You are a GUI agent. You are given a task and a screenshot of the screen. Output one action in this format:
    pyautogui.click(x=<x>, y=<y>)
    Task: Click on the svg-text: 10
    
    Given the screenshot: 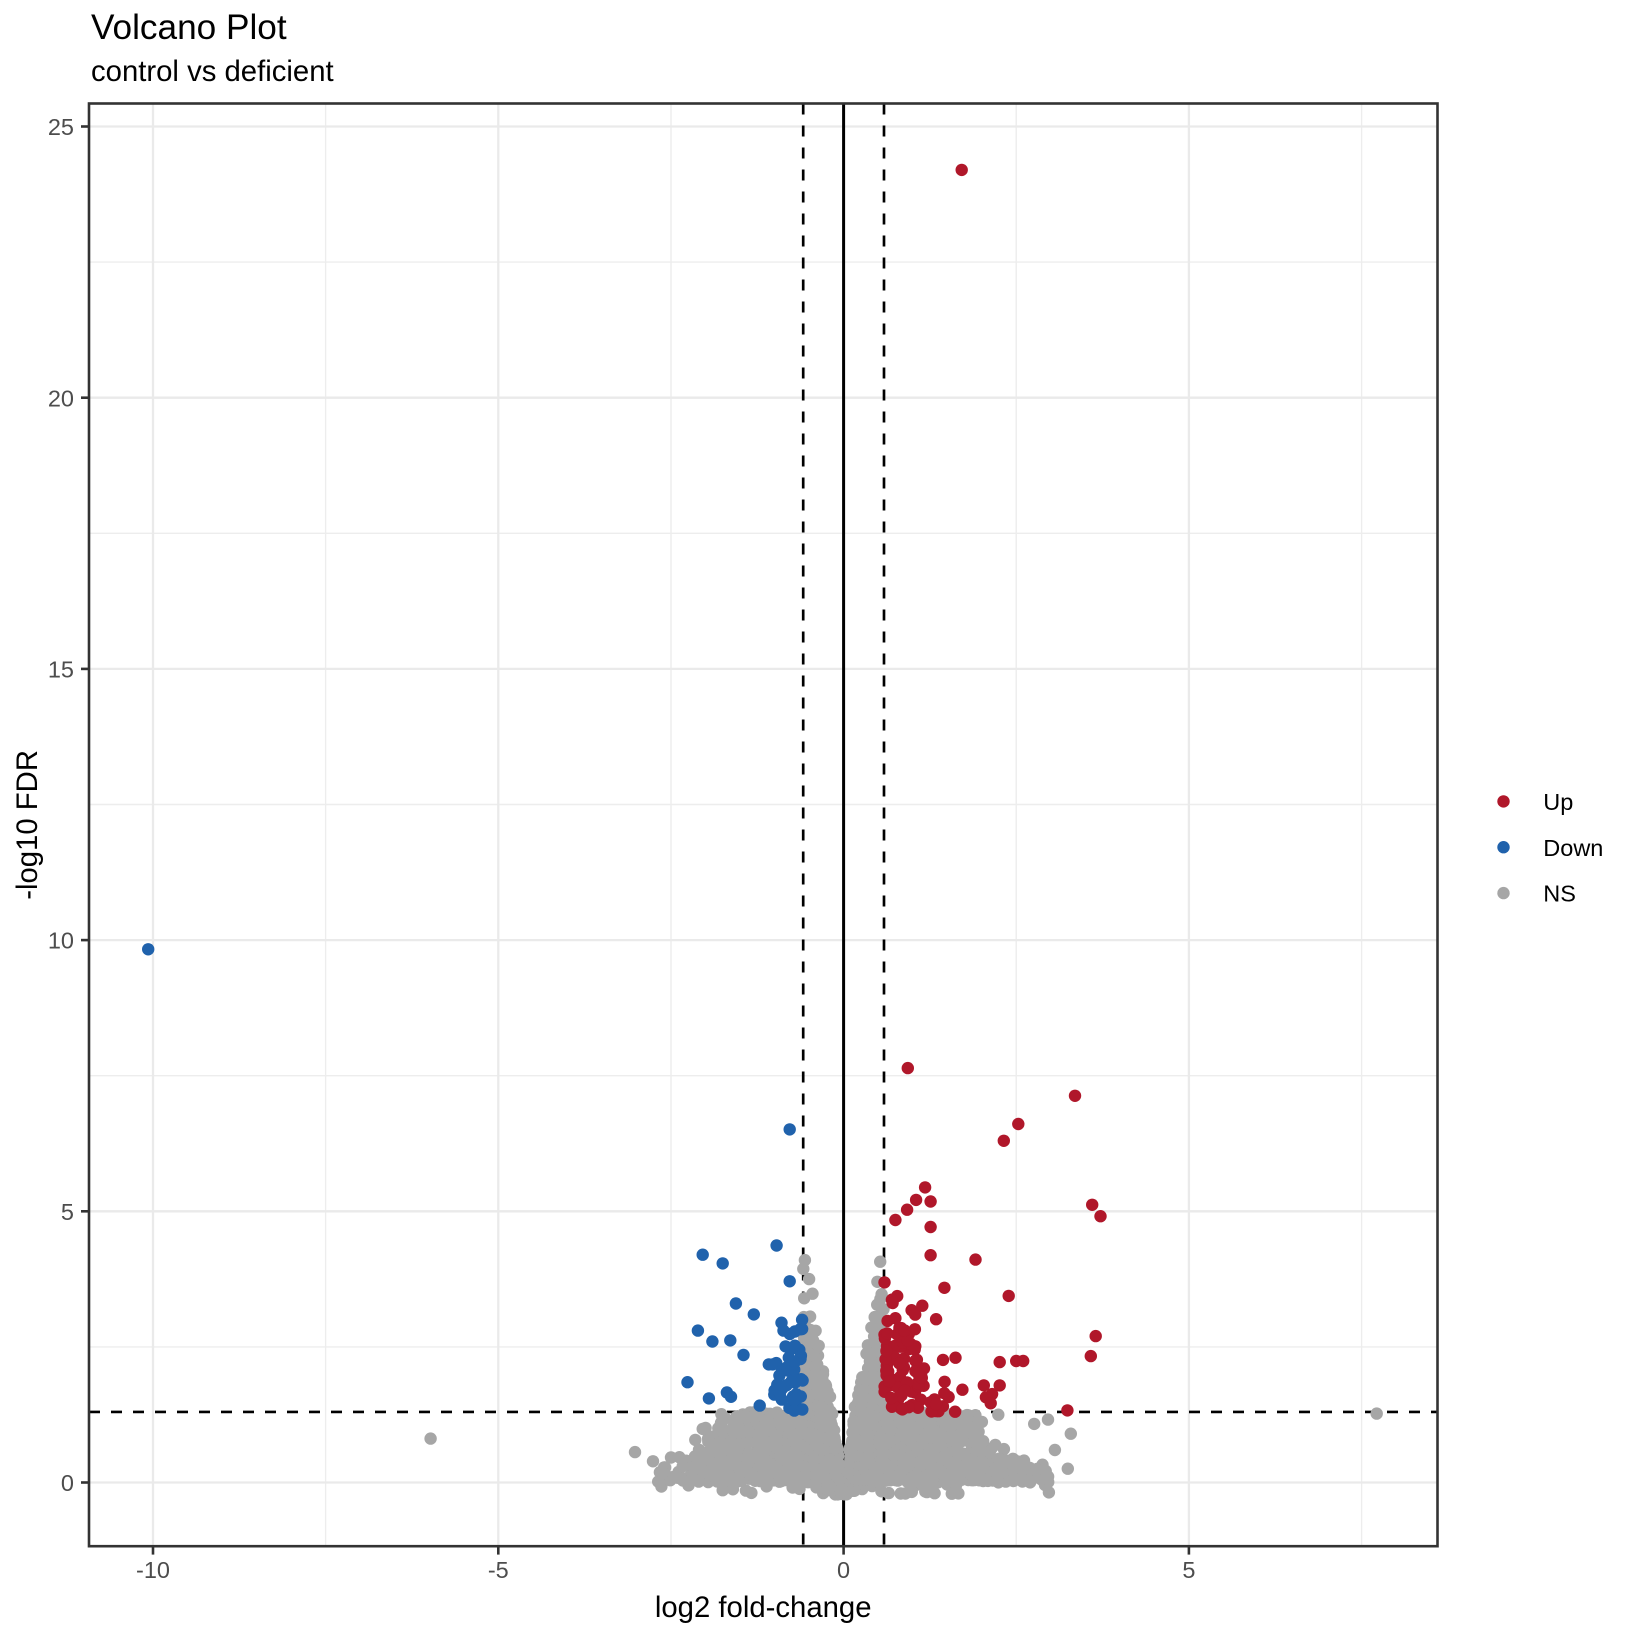 What is the action you would take?
    pyautogui.click(x=61, y=941)
    